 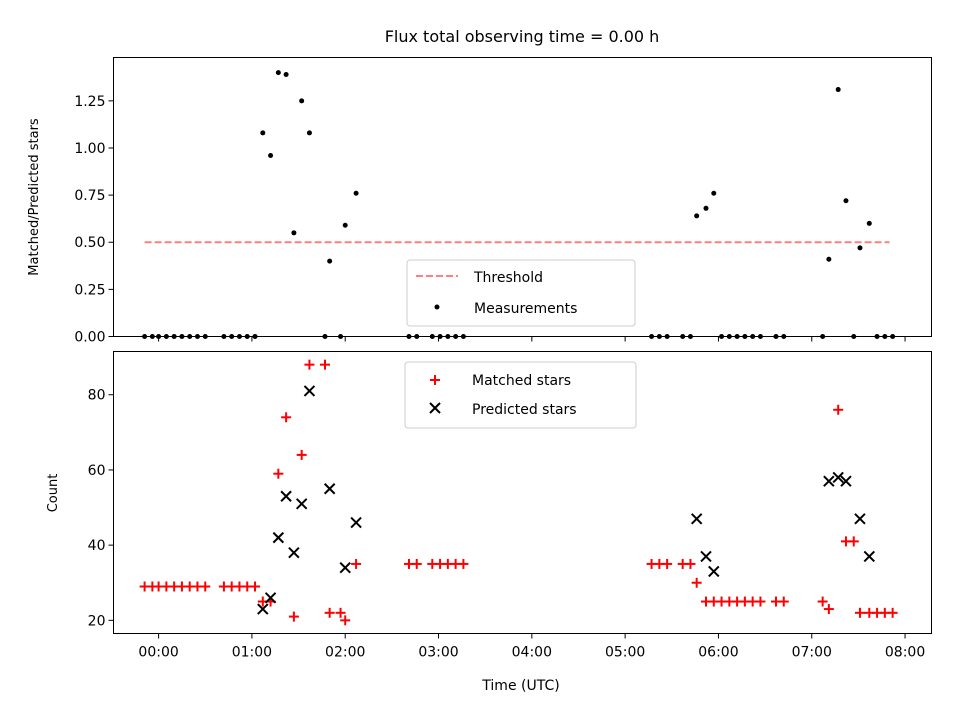 What do you see at coordinates (435, 408) in the screenshot?
I see `legend-predicted-swatch` at bounding box center [435, 408].